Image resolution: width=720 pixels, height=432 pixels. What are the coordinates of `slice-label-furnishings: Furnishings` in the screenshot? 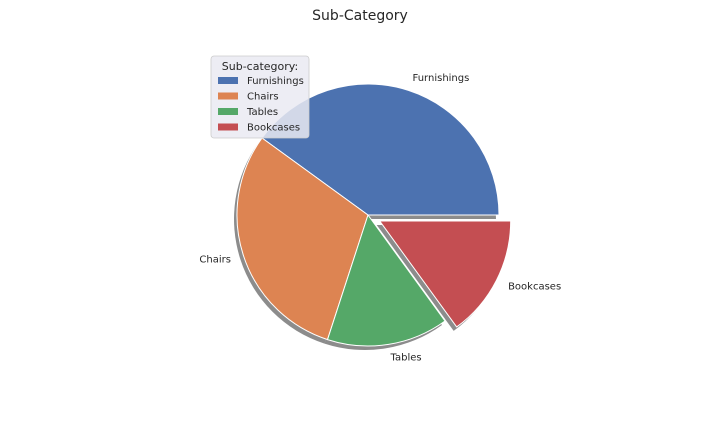 It's located at (441, 78).